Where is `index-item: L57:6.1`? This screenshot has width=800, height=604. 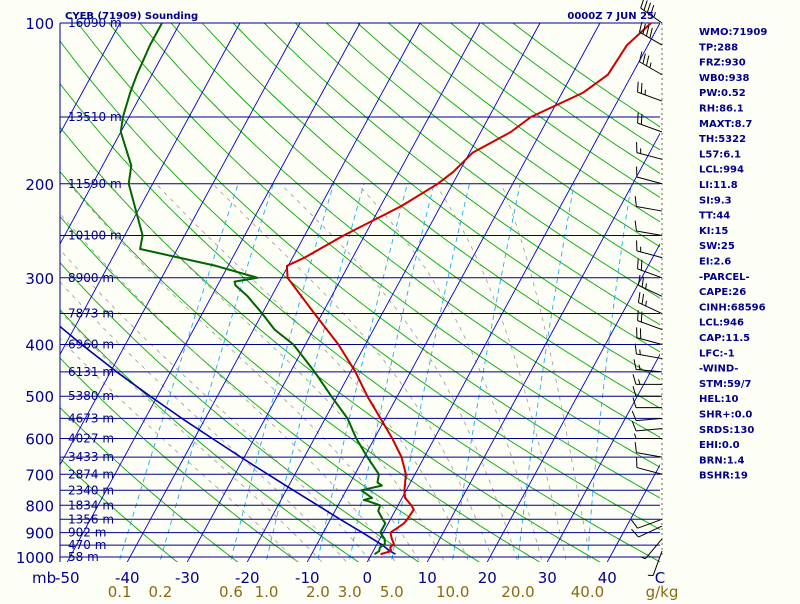 index-item: L57:6.1 is located at coordinates (720, 154).